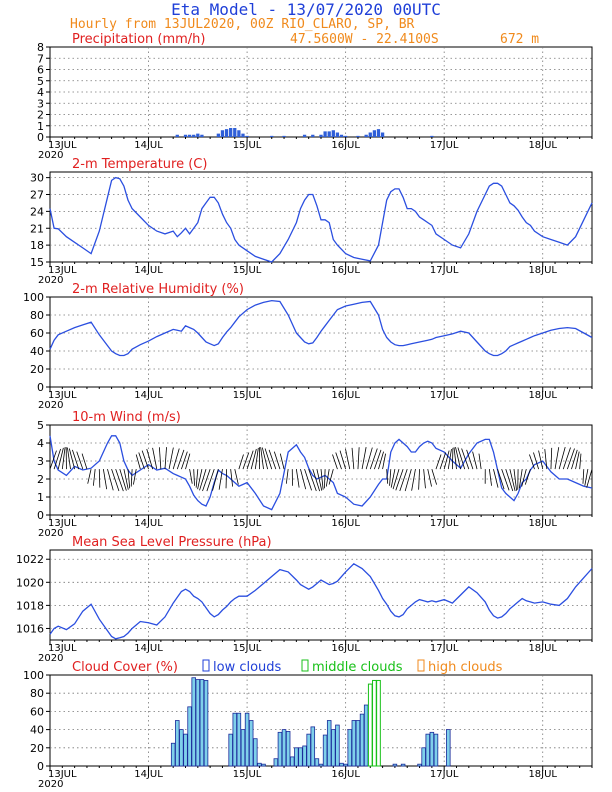 This screenshot has width=612, height=792. I want to click on y-tick-label: 3, so click(40, 103).